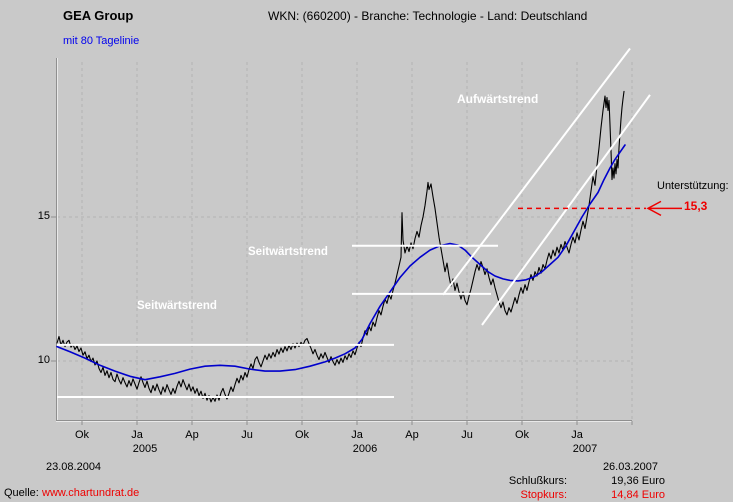 The image size is (733, 502). What do you see at coordinates (101, 41) in the screenshot?
I see `chart-subtitle: mit 80 Tagelinie` at bounding box center [101, 41].